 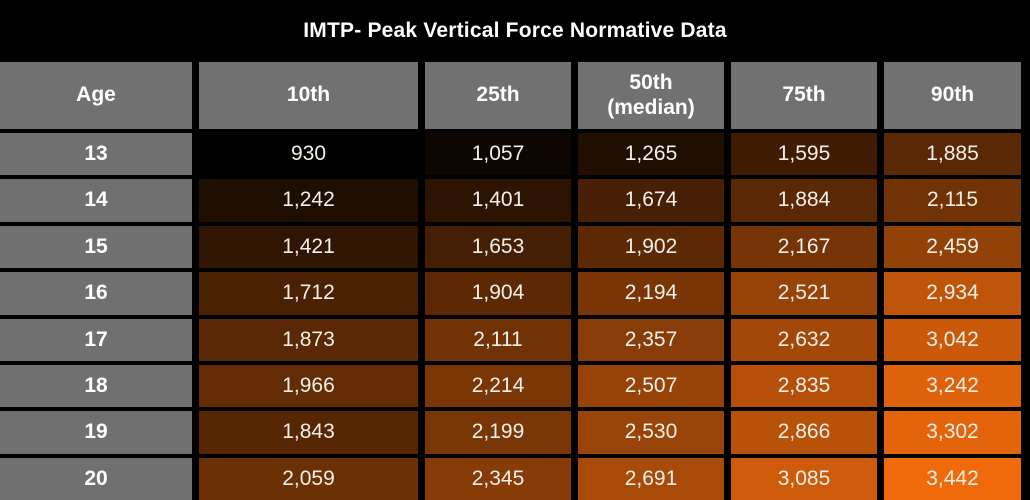 What do you see at coordinates (96, 478) in the screenshot?
I see `age-cell: 20` at bounding box center [96, 478].